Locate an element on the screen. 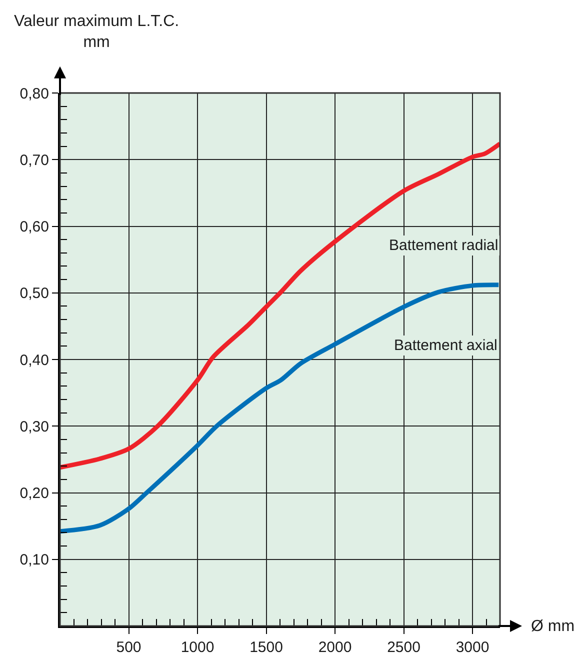 The height and width of the screenshot is (668, 588). y-axis-title: Valeur maximum L.T.C. mm is located at coordinates (97, 32).